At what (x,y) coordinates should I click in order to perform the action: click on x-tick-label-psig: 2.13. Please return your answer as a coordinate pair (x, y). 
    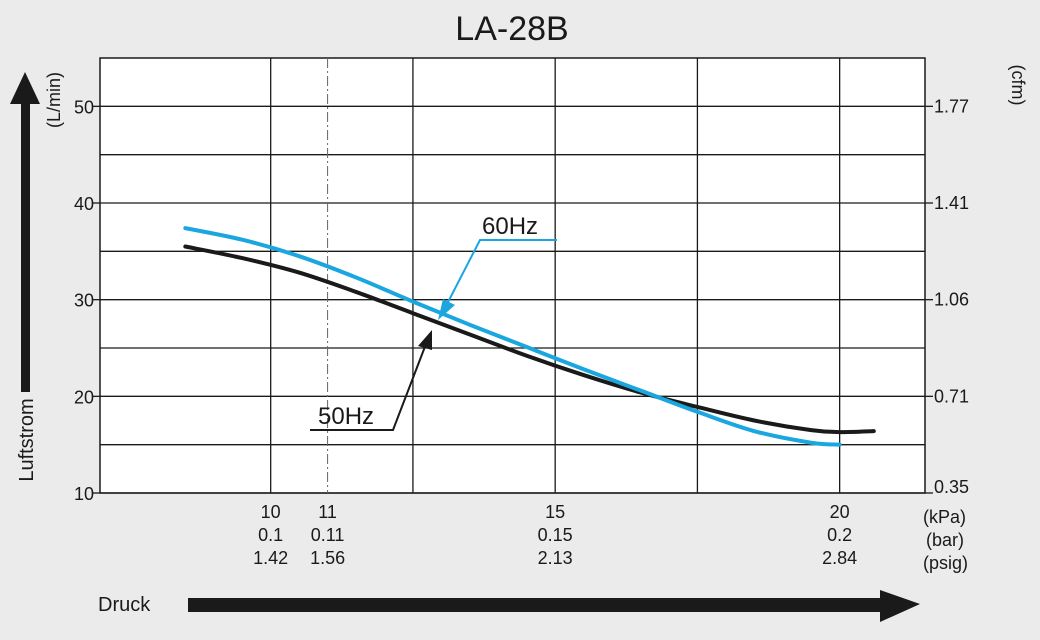
    Looking at the image, I should click on (555, 558).